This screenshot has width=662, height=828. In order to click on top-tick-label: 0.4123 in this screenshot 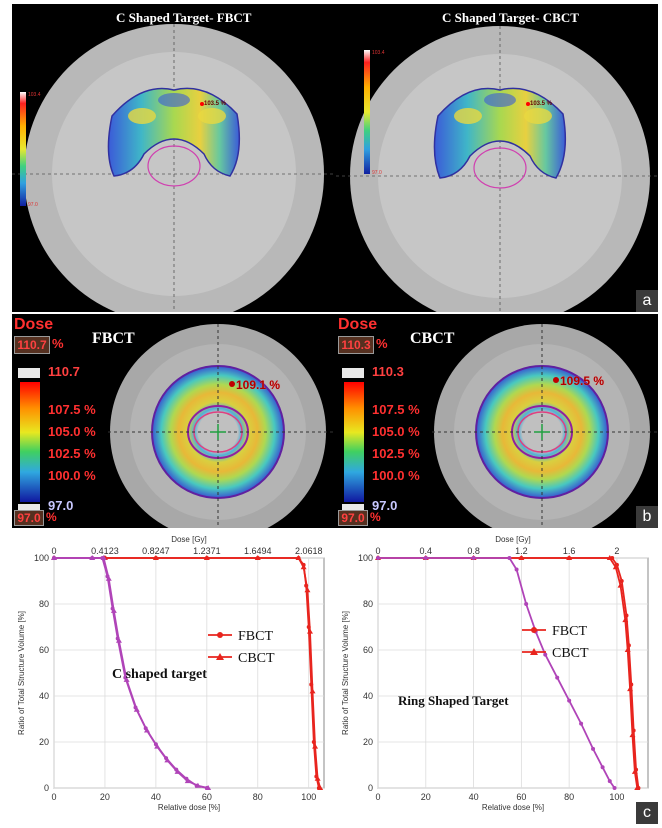, I will do `click(105, 551)`.